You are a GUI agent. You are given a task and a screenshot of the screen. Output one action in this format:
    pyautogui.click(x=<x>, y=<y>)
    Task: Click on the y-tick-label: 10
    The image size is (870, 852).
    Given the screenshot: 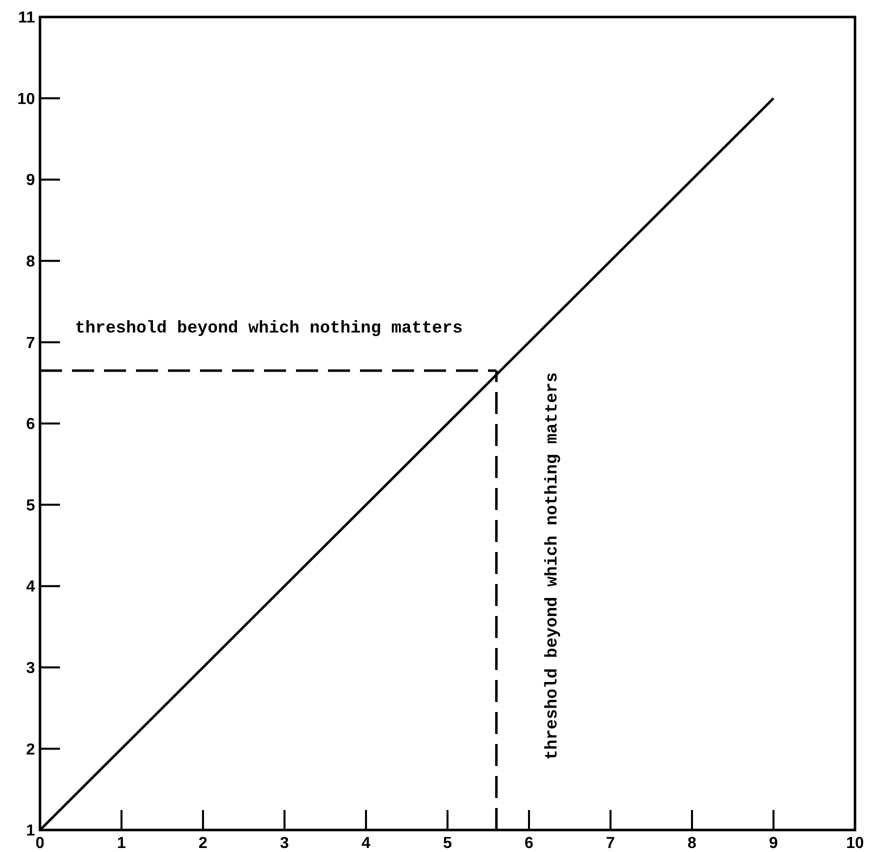 What is the action you would take?
    pyautogui.click(x=26, y=99)
    